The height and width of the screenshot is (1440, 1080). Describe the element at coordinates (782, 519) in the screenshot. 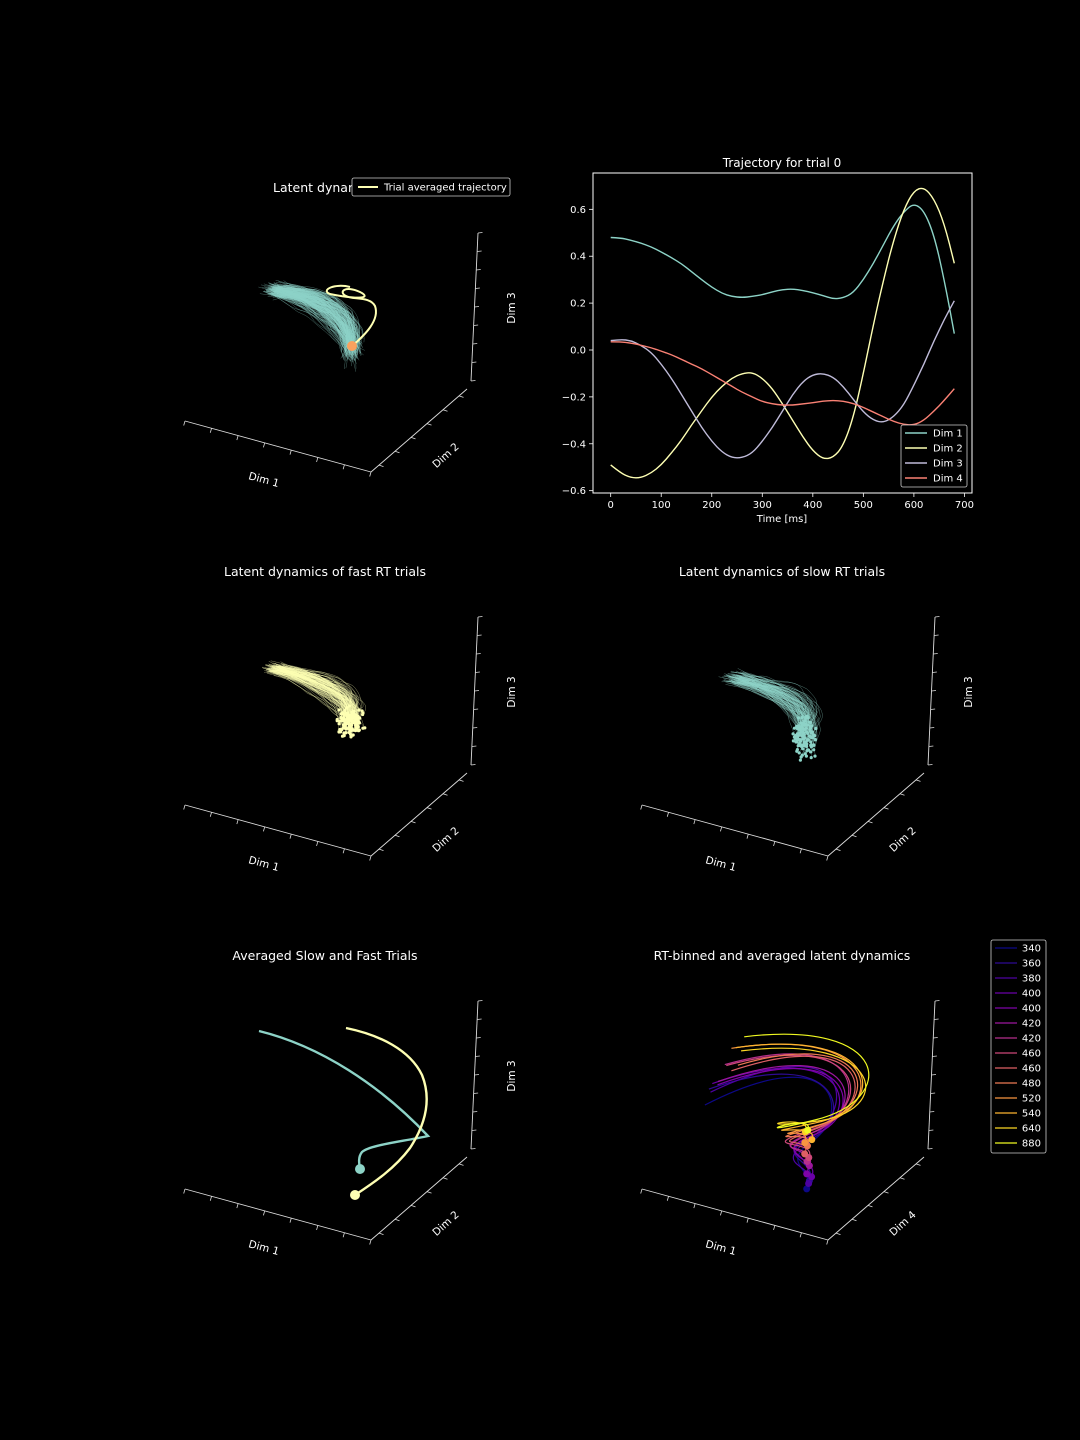

I see `trial0-xlabel: Time [ms]` at that location.